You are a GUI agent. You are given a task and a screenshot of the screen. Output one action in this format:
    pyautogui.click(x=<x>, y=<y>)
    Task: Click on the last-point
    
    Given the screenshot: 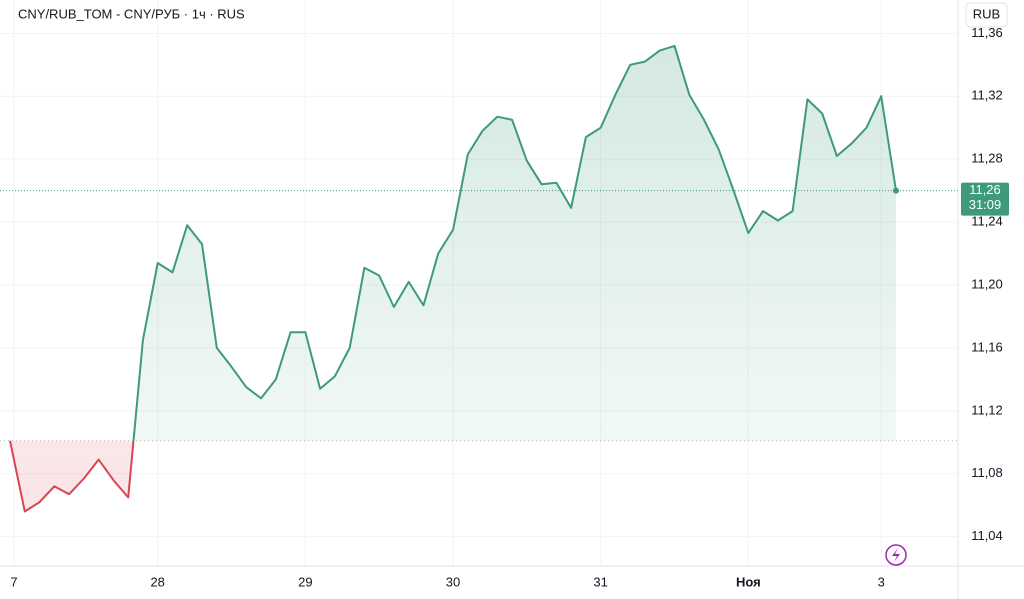 What is the action you would take?
    pyautogui.click(x=895, y=190)
    